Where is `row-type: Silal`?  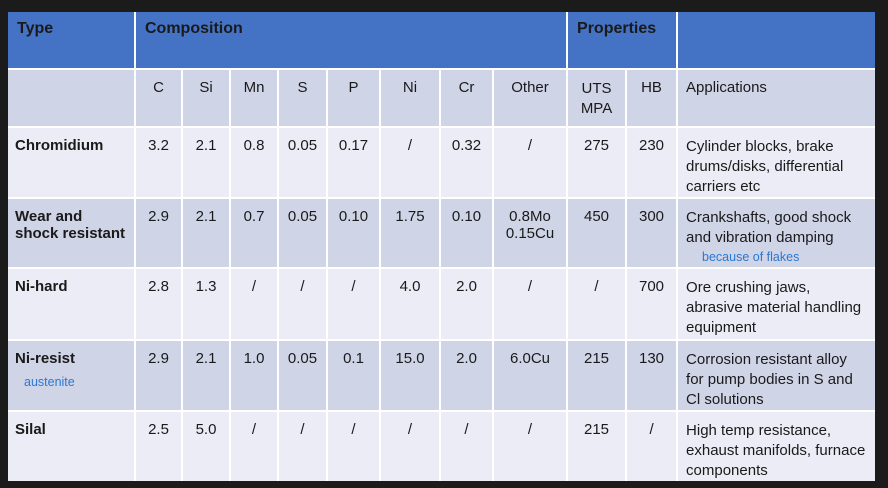
row-type: Silal is located at coordinates (72, 445).